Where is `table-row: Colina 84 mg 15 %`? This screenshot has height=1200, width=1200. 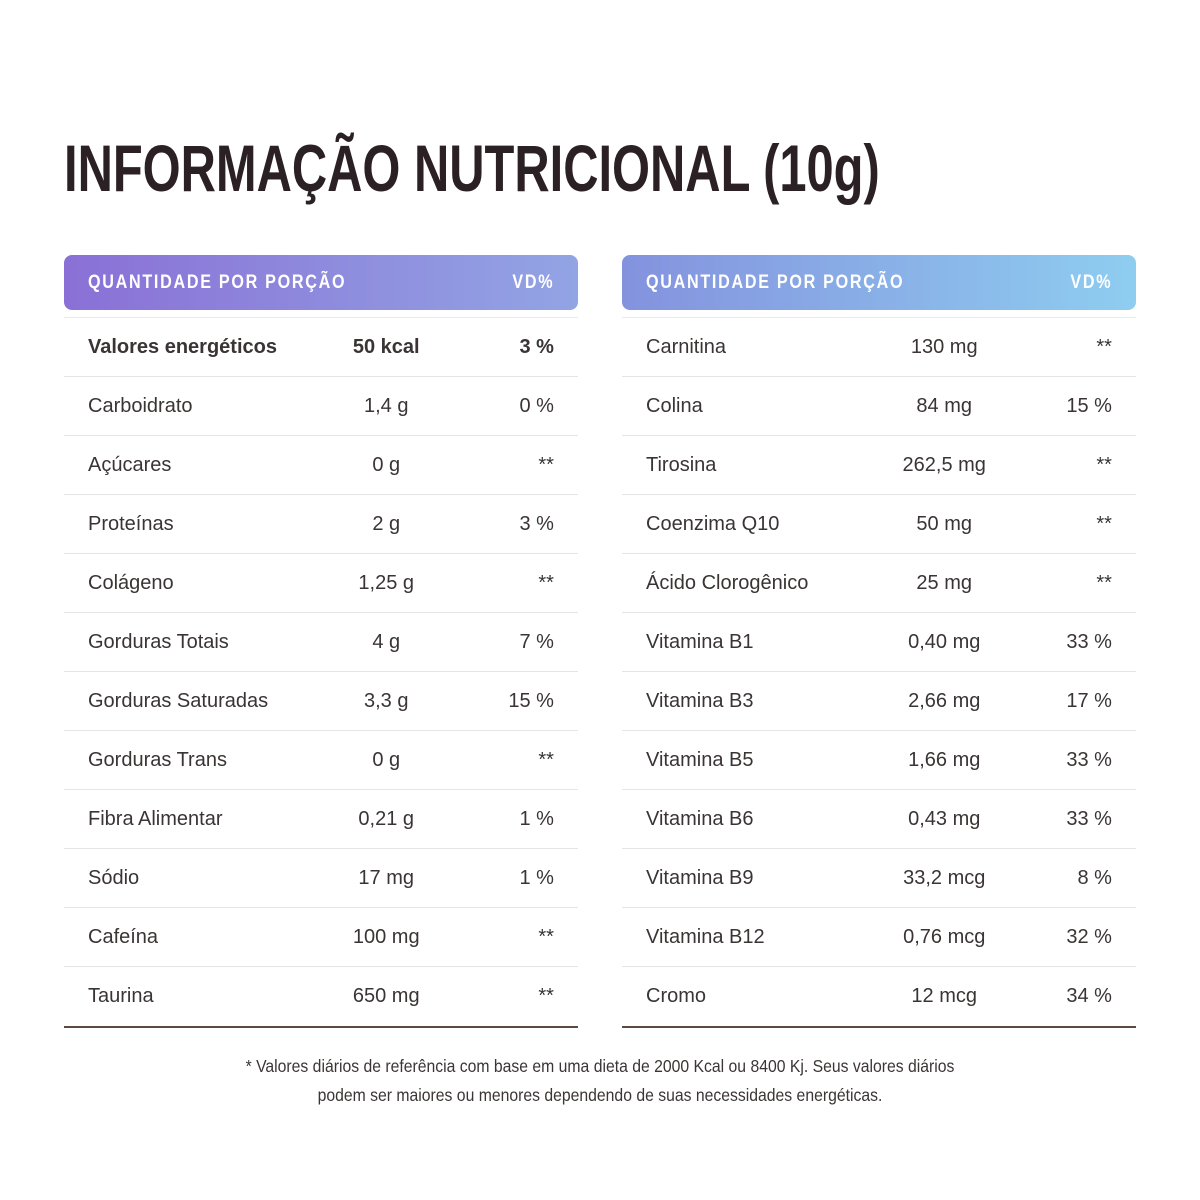 table-row: Colina 84 mg 15 % is located at coordinates (879, 406).